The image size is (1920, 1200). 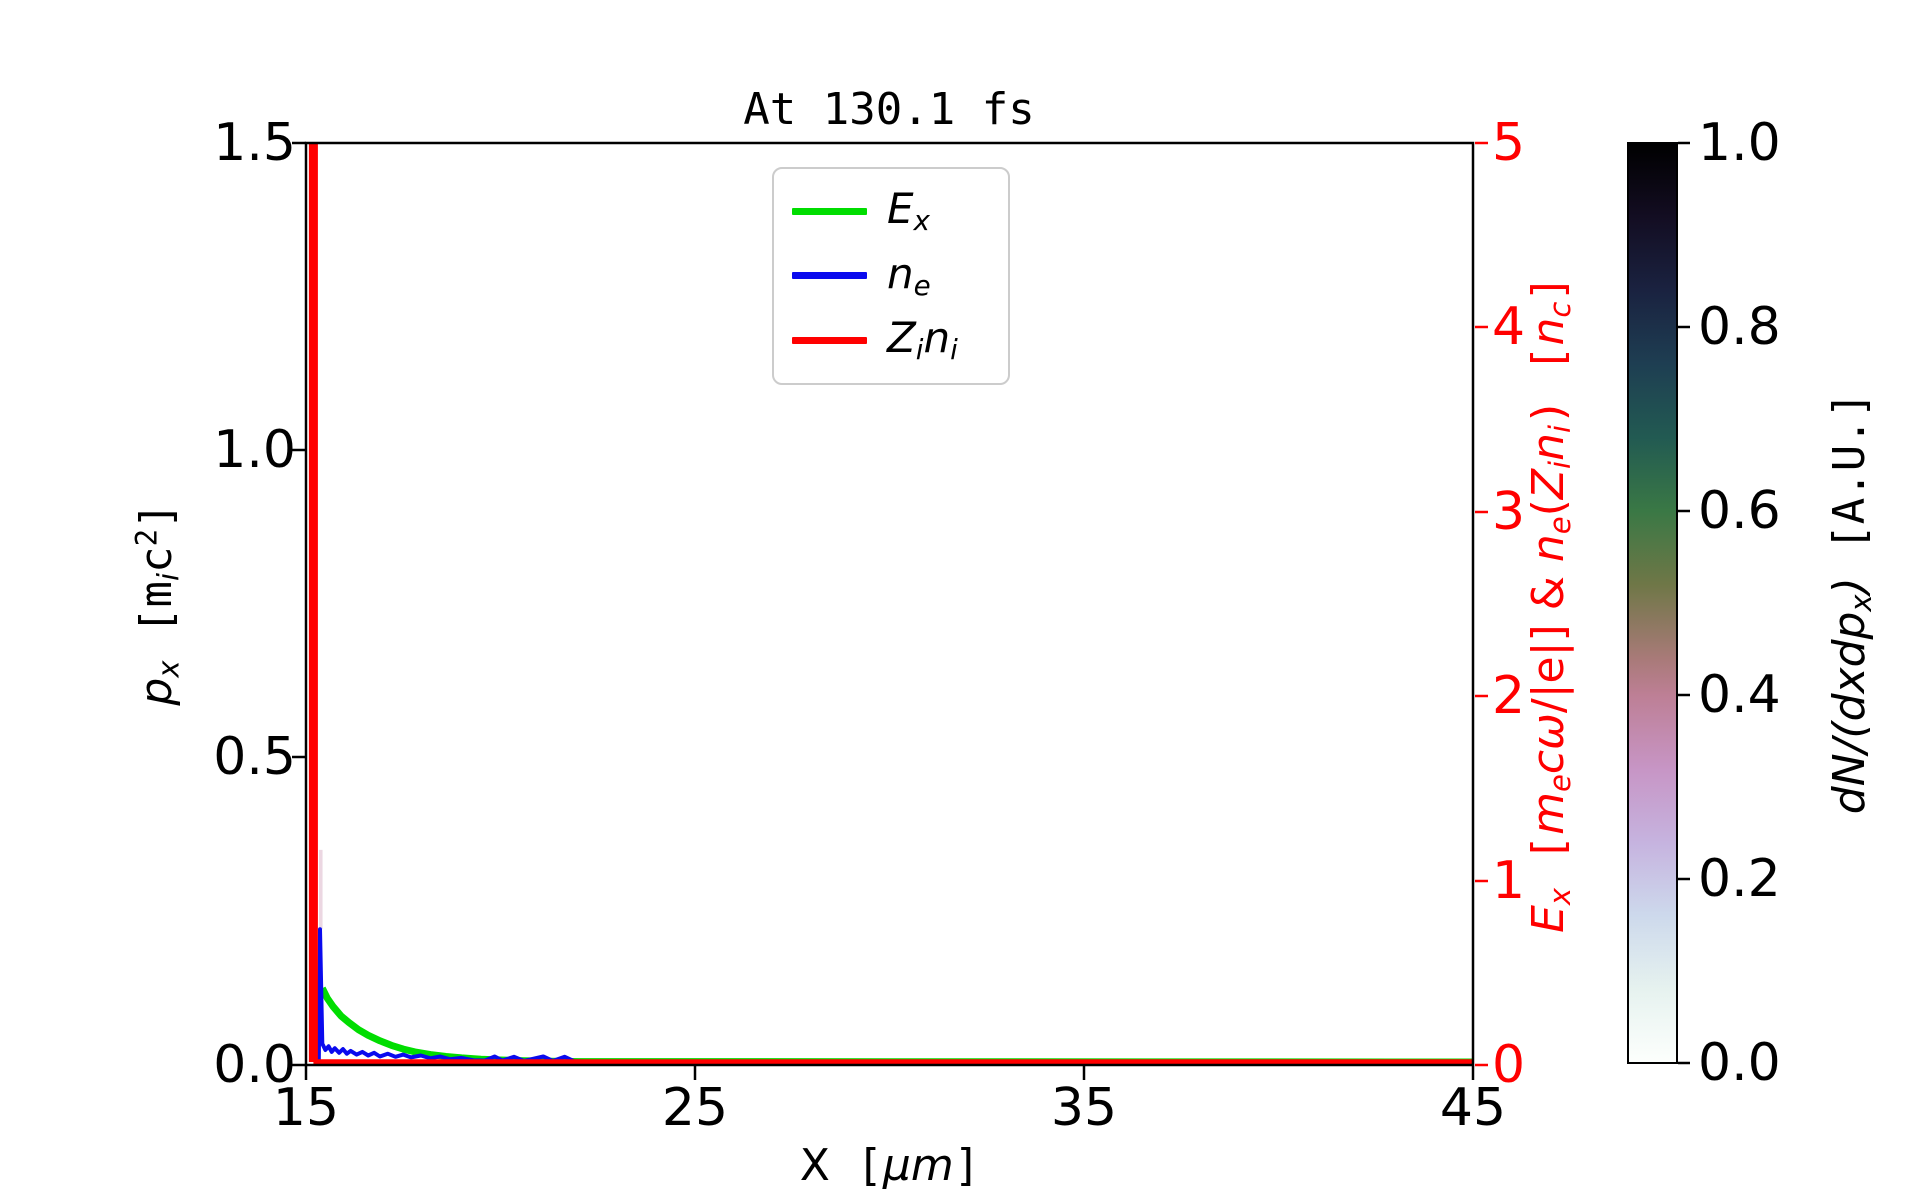 What do you see at coordinates (856, 1165) in the screenshot?
I see `xlabel-bracket: [` at bounding box center [856, 1165].